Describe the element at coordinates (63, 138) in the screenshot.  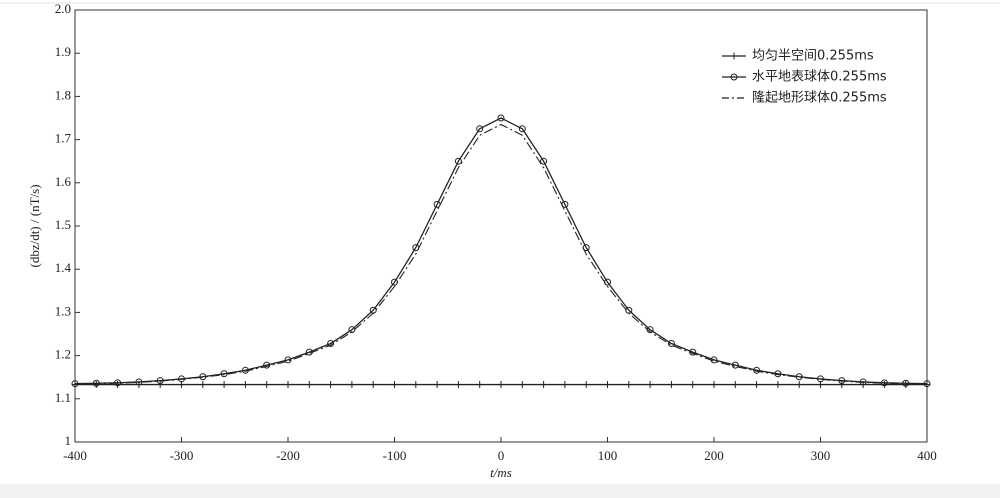
I see `y-tick-label: 1.7` at that location.